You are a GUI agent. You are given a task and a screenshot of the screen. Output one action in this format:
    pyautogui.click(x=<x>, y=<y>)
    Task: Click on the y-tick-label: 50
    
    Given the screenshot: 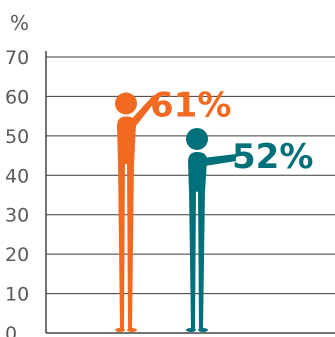 What is the action you would take?
    pyautogui.click(x=17, y=137)
    